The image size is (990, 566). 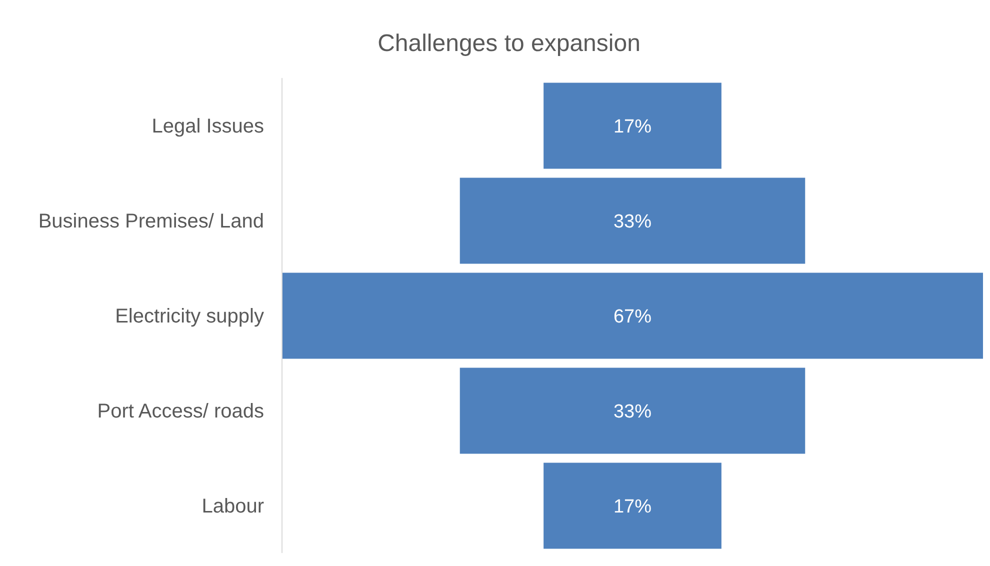 What do you see at coordinates (208, 127) in the screenshot?
I see `category-label: Legal Issues` at bounding box center [208, 127].